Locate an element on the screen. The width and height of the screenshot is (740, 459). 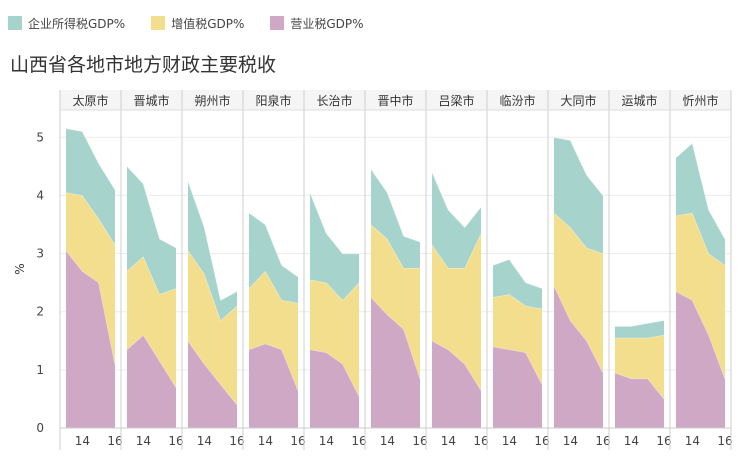
legend-label: 营业税GDP% is located at coordinates (327, 23).